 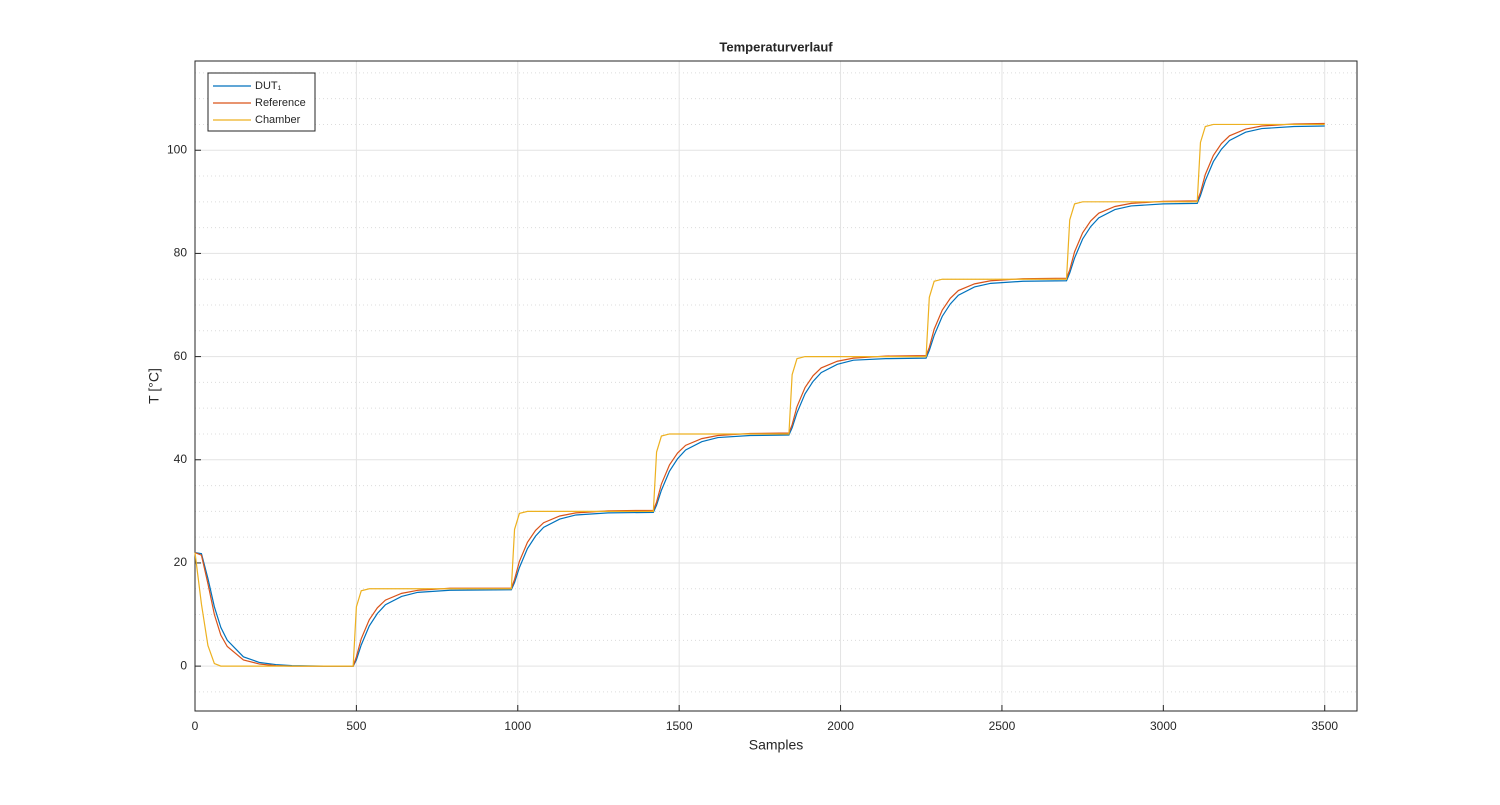 I want to click on x-tick-label: 500, so click(x=356, y=726).